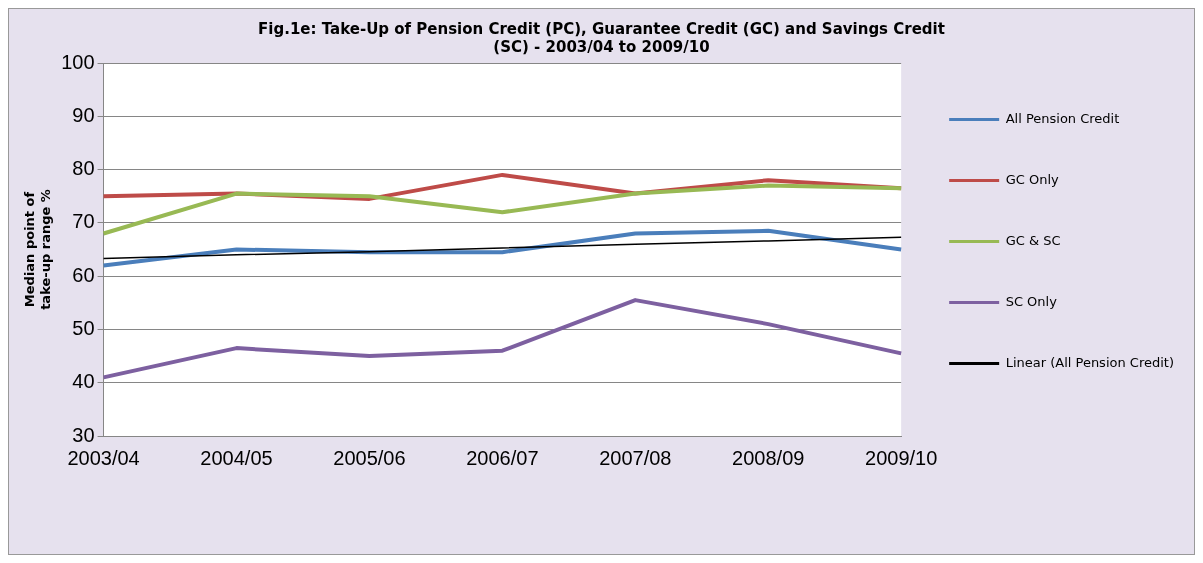  What do you see at coordinates (369, 457) in the screenshot?
I see `x-tick-label: 2005/06` at bounding box center [369, 457].